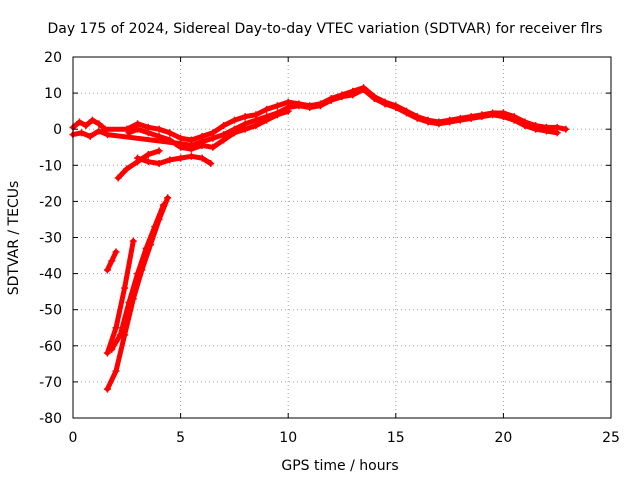 Image resolution: width=640 pixels, height=480 pixels. Describe the element at coordinates (50, 347) in the screenshot. I see `y-tick-label: -60` at that location.